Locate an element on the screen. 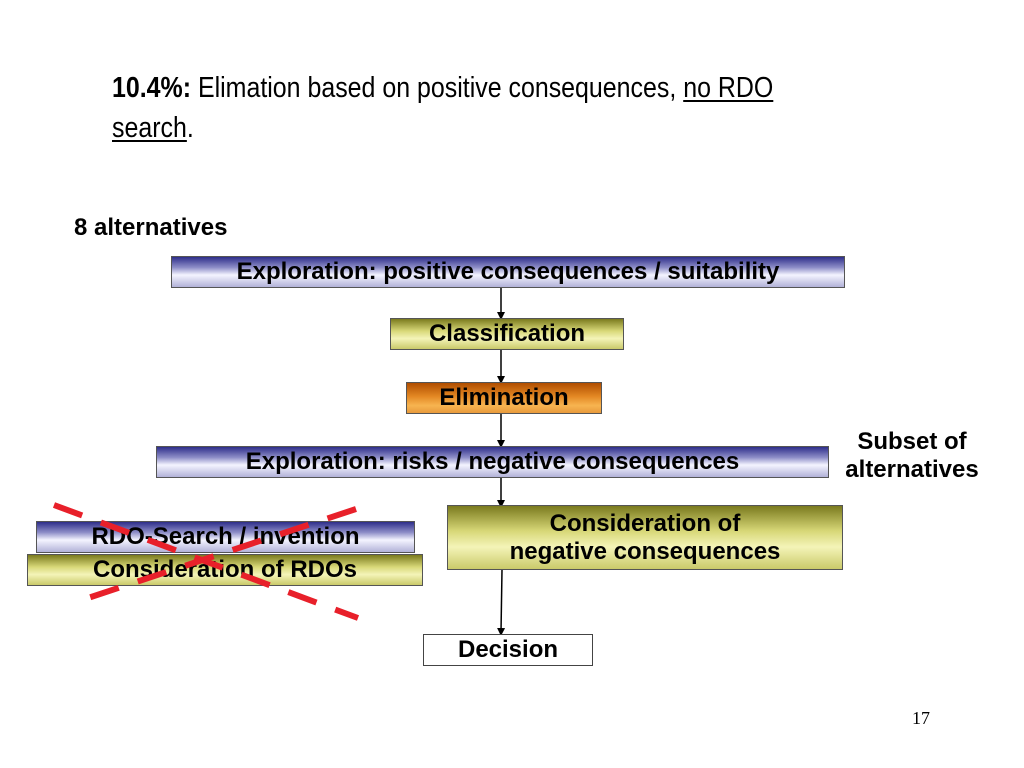 The image size is (1024, 768). cross-line-ascending is located at coordinates (216, 555).